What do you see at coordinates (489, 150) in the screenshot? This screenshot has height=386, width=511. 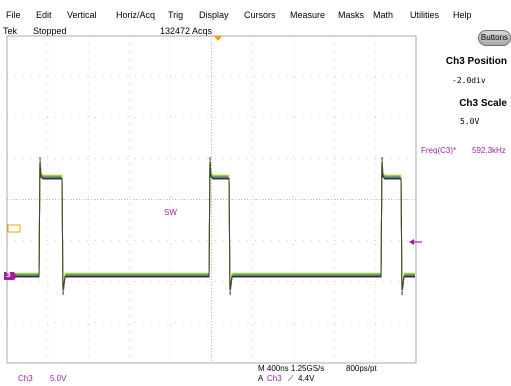 I see `freq-measurement-value: 592.3kHz` at bounding box center [489, 150].